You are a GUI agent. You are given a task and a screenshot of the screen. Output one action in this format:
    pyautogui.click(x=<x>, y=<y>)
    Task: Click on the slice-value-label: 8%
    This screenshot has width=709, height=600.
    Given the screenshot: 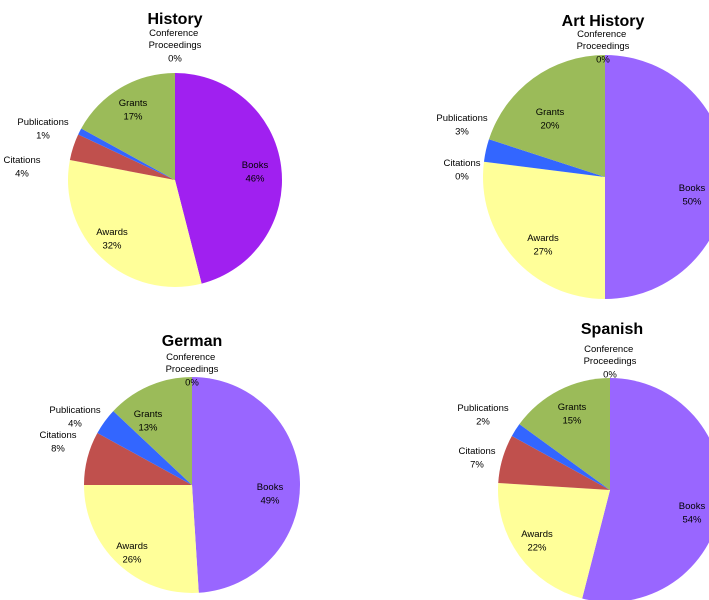 What is the action you would take?
    pyautogui.click(x=58, y=449)
    